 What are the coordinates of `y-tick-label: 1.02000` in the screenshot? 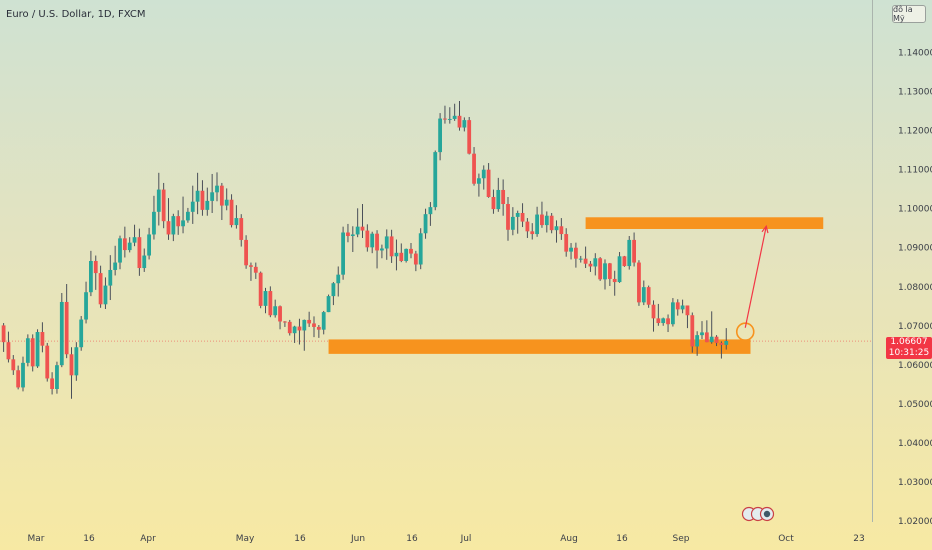 It's located at (915, 522).